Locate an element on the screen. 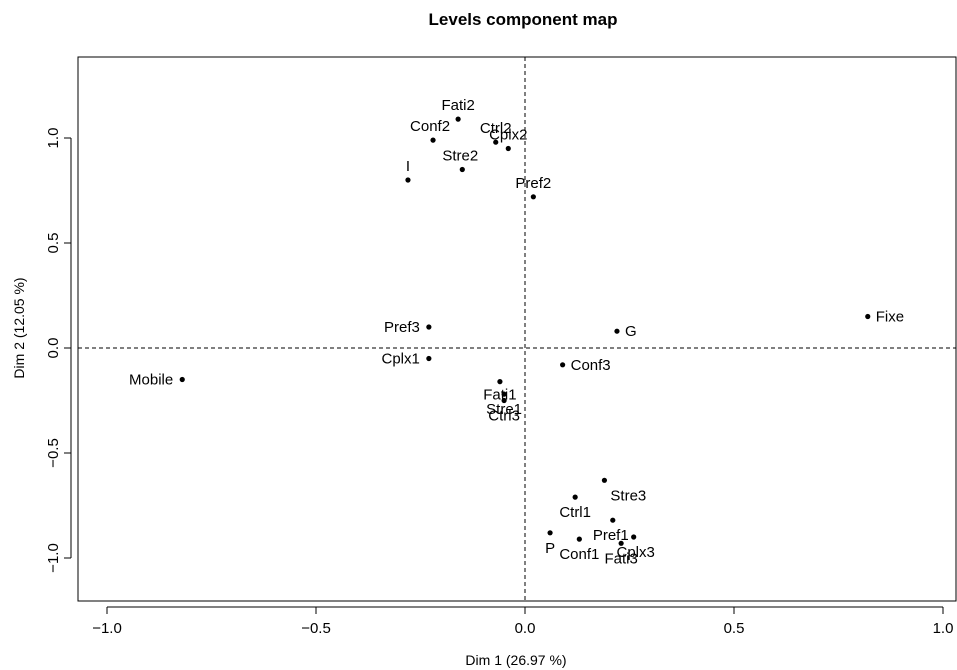  point-conf3 is located at coordinates (563, 365).